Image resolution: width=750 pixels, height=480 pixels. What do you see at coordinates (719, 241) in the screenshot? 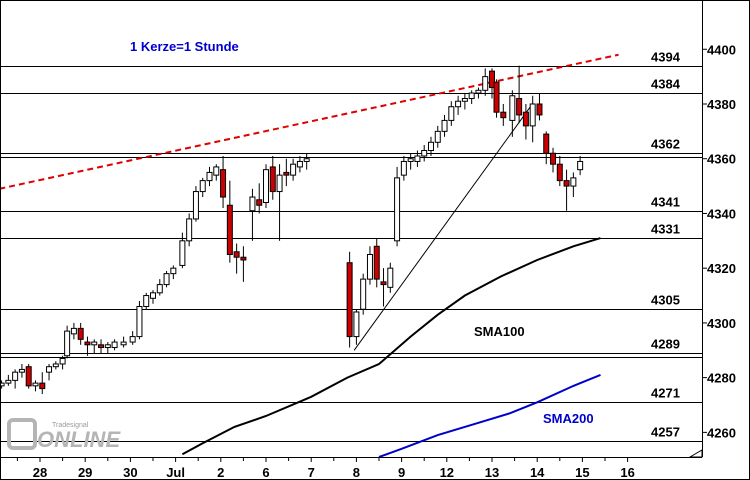
I see `y-axis-ticks: 4260 4280 4300 4320 4340 4360 4380 4400` at bounding box center [719, 241].